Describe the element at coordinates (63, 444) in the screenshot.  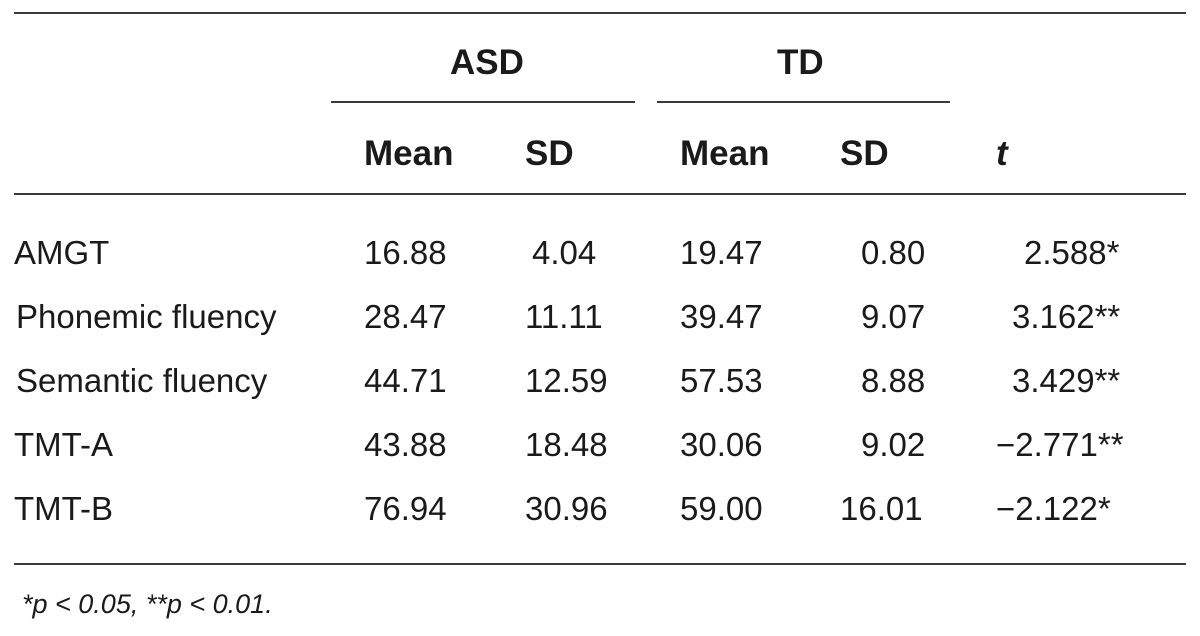
I see `row-label: TMT-A` at that location.